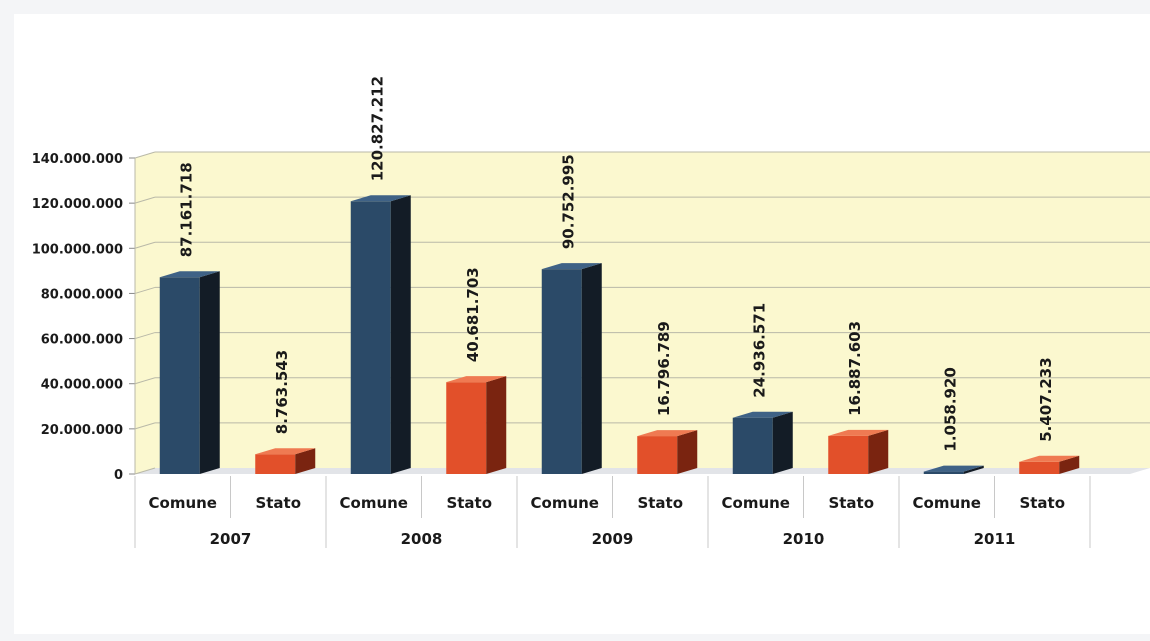 Image resolution: width=1150 pixels, height=641 pixels. What do you see at coordinates (378, 128) in the screenshot?
I see `data-label: 120.827.212` at bounding box center [378, 128].